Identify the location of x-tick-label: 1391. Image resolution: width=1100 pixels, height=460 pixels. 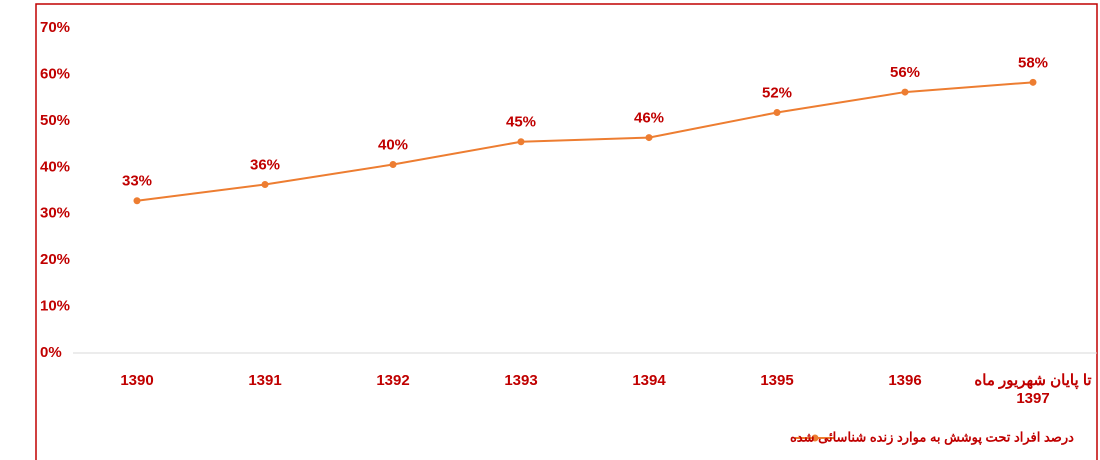
(265, 380).